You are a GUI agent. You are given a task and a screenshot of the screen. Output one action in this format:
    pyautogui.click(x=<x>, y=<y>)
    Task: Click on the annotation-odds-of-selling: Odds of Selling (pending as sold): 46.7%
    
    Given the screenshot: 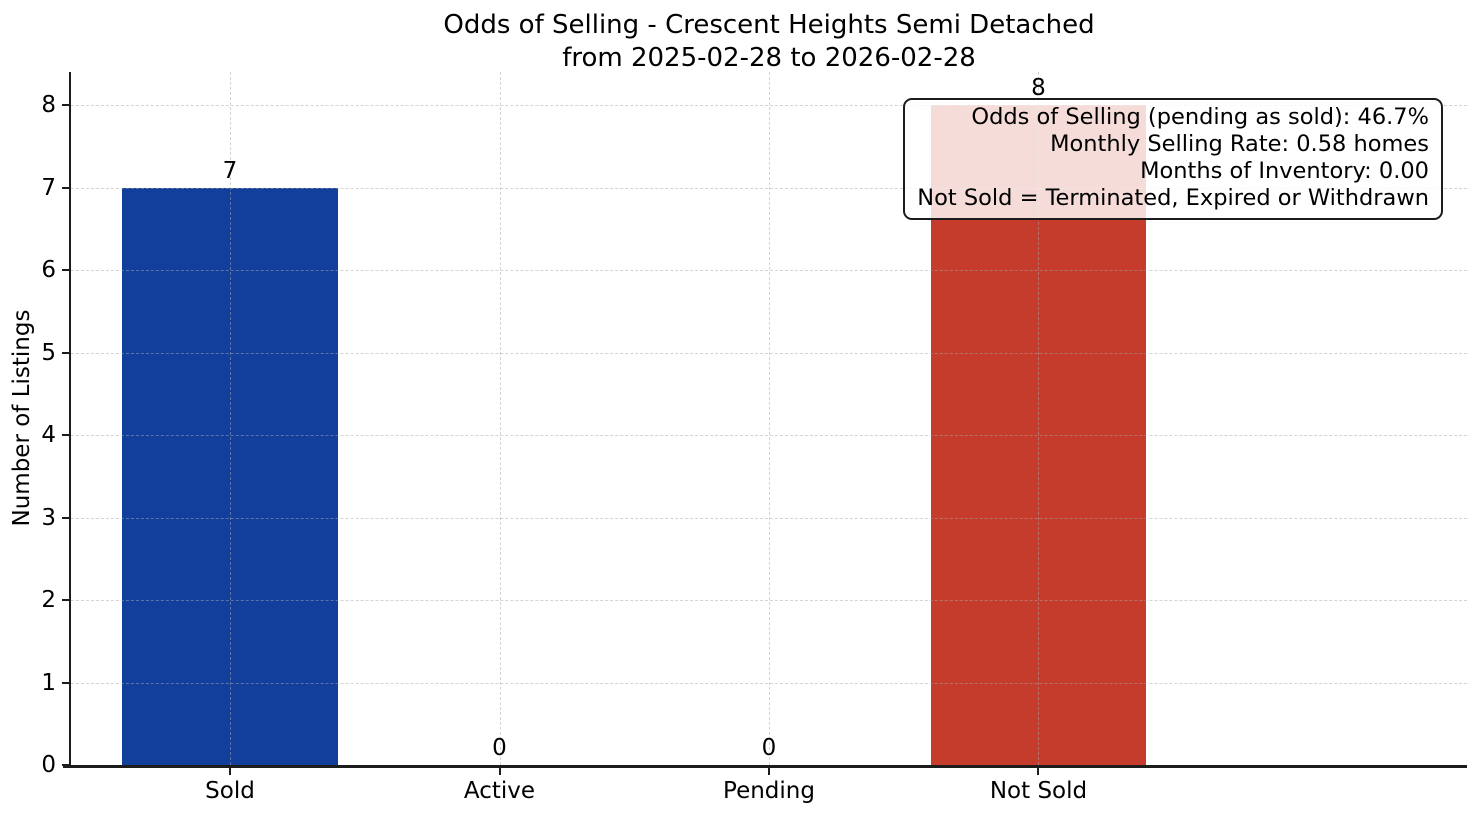 What is the action you would take?
    pyautogui.click(x=1200, y=117)
    